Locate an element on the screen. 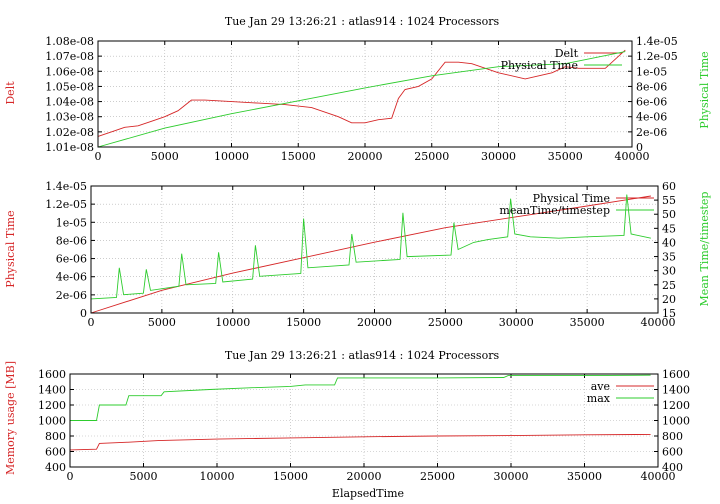 This screenshot has height=504, width=720. y-right-tick-label: 400 is located at coordinates (672, 467).